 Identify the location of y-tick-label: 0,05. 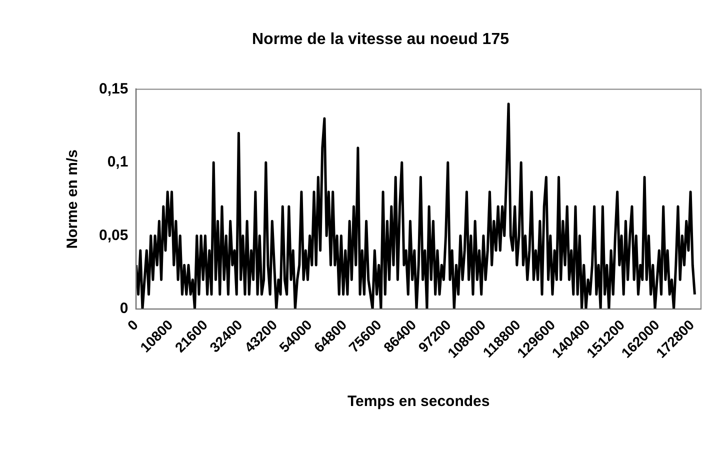
(113, 235).